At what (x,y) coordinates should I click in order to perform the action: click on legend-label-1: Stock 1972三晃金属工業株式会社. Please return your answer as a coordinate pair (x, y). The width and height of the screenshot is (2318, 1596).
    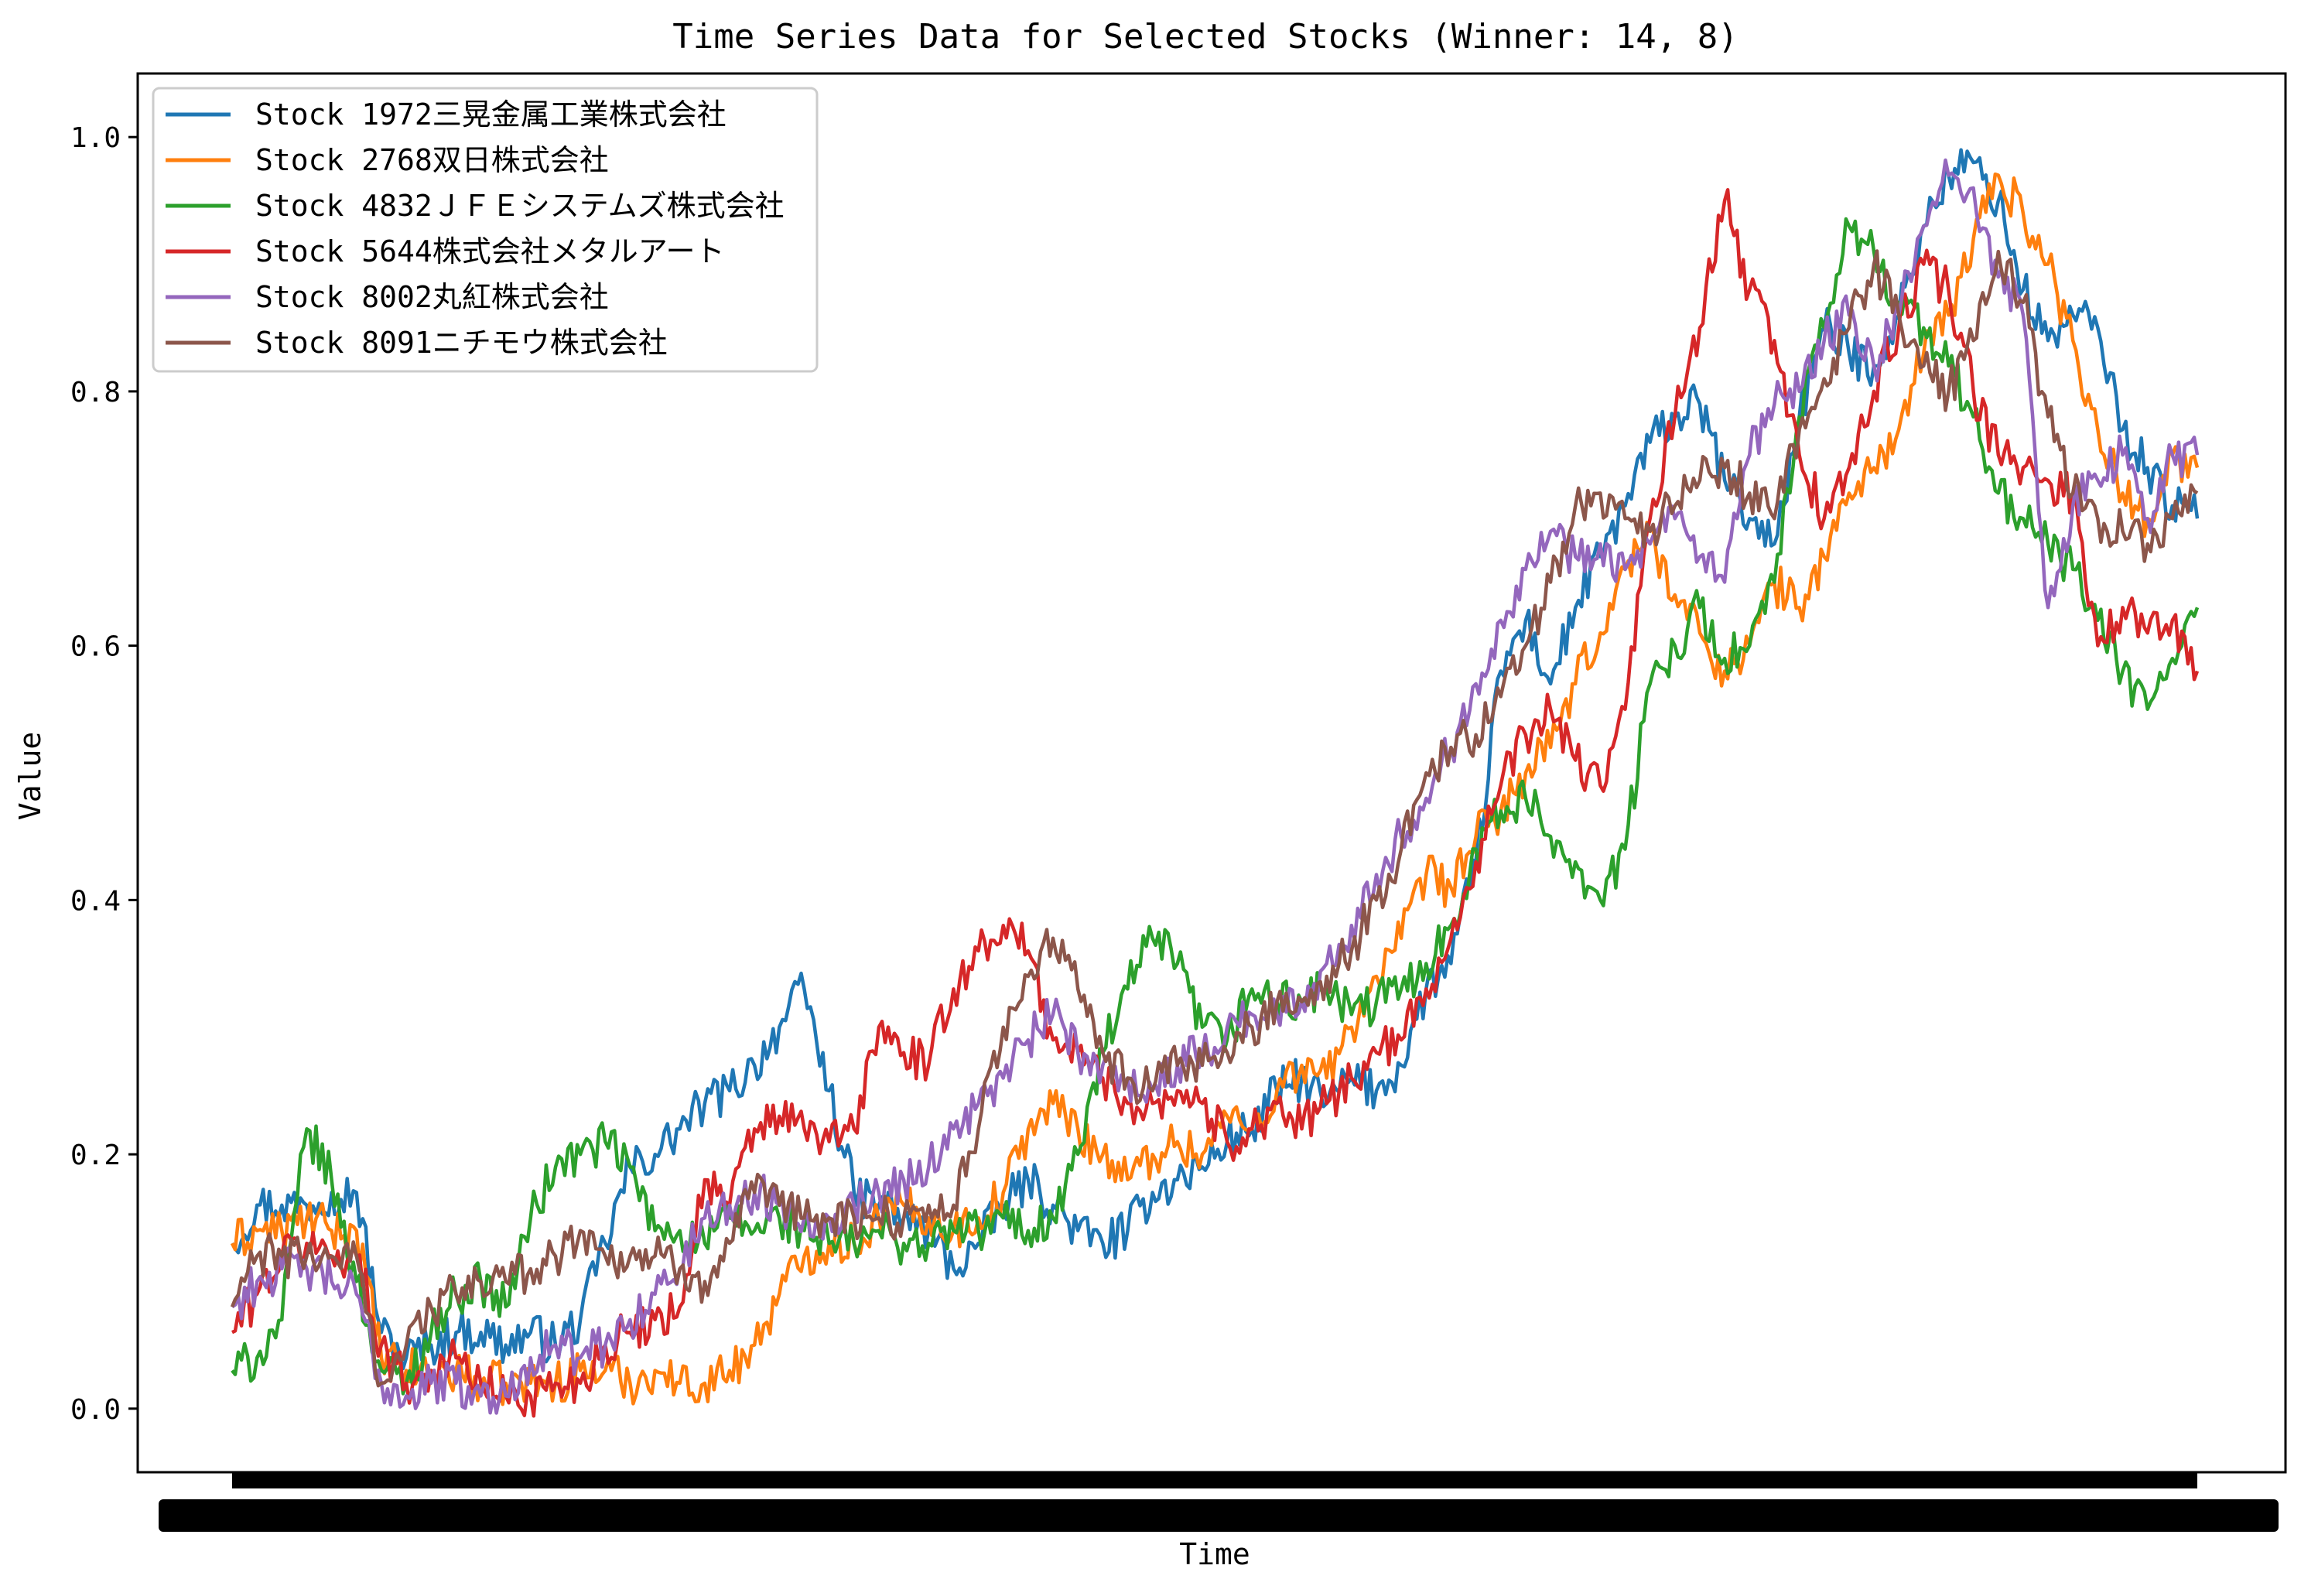
    Looking at the image, I should click on (491, 114).